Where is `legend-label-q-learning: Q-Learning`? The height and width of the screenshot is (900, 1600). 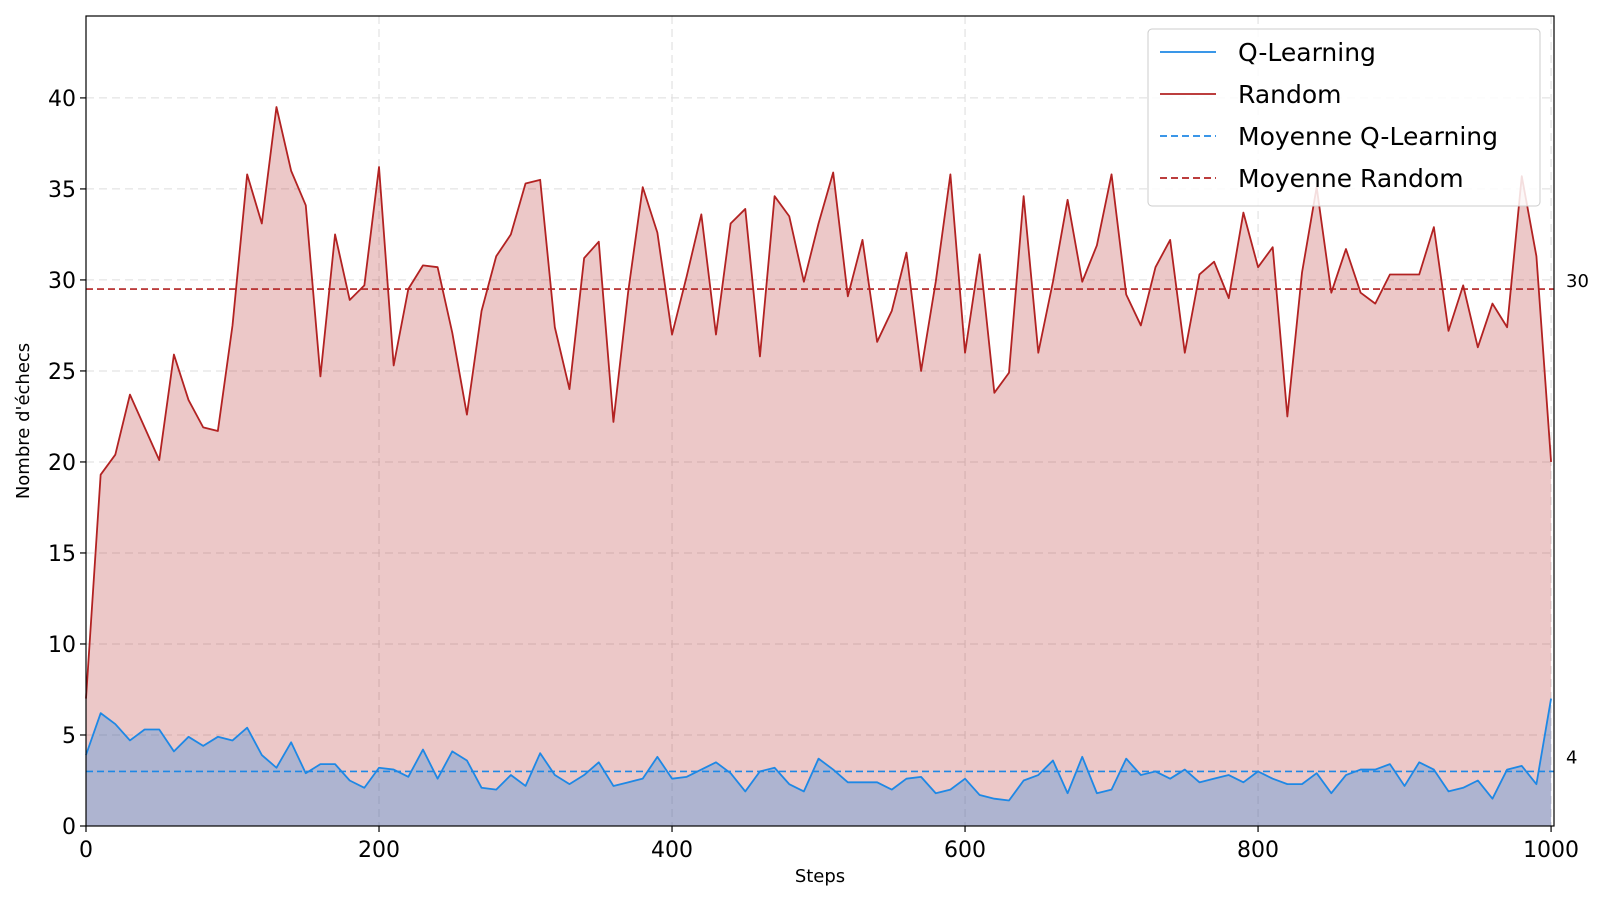 legend-label-q-learning: Q-Learning is located at coordinates (1307, 52).